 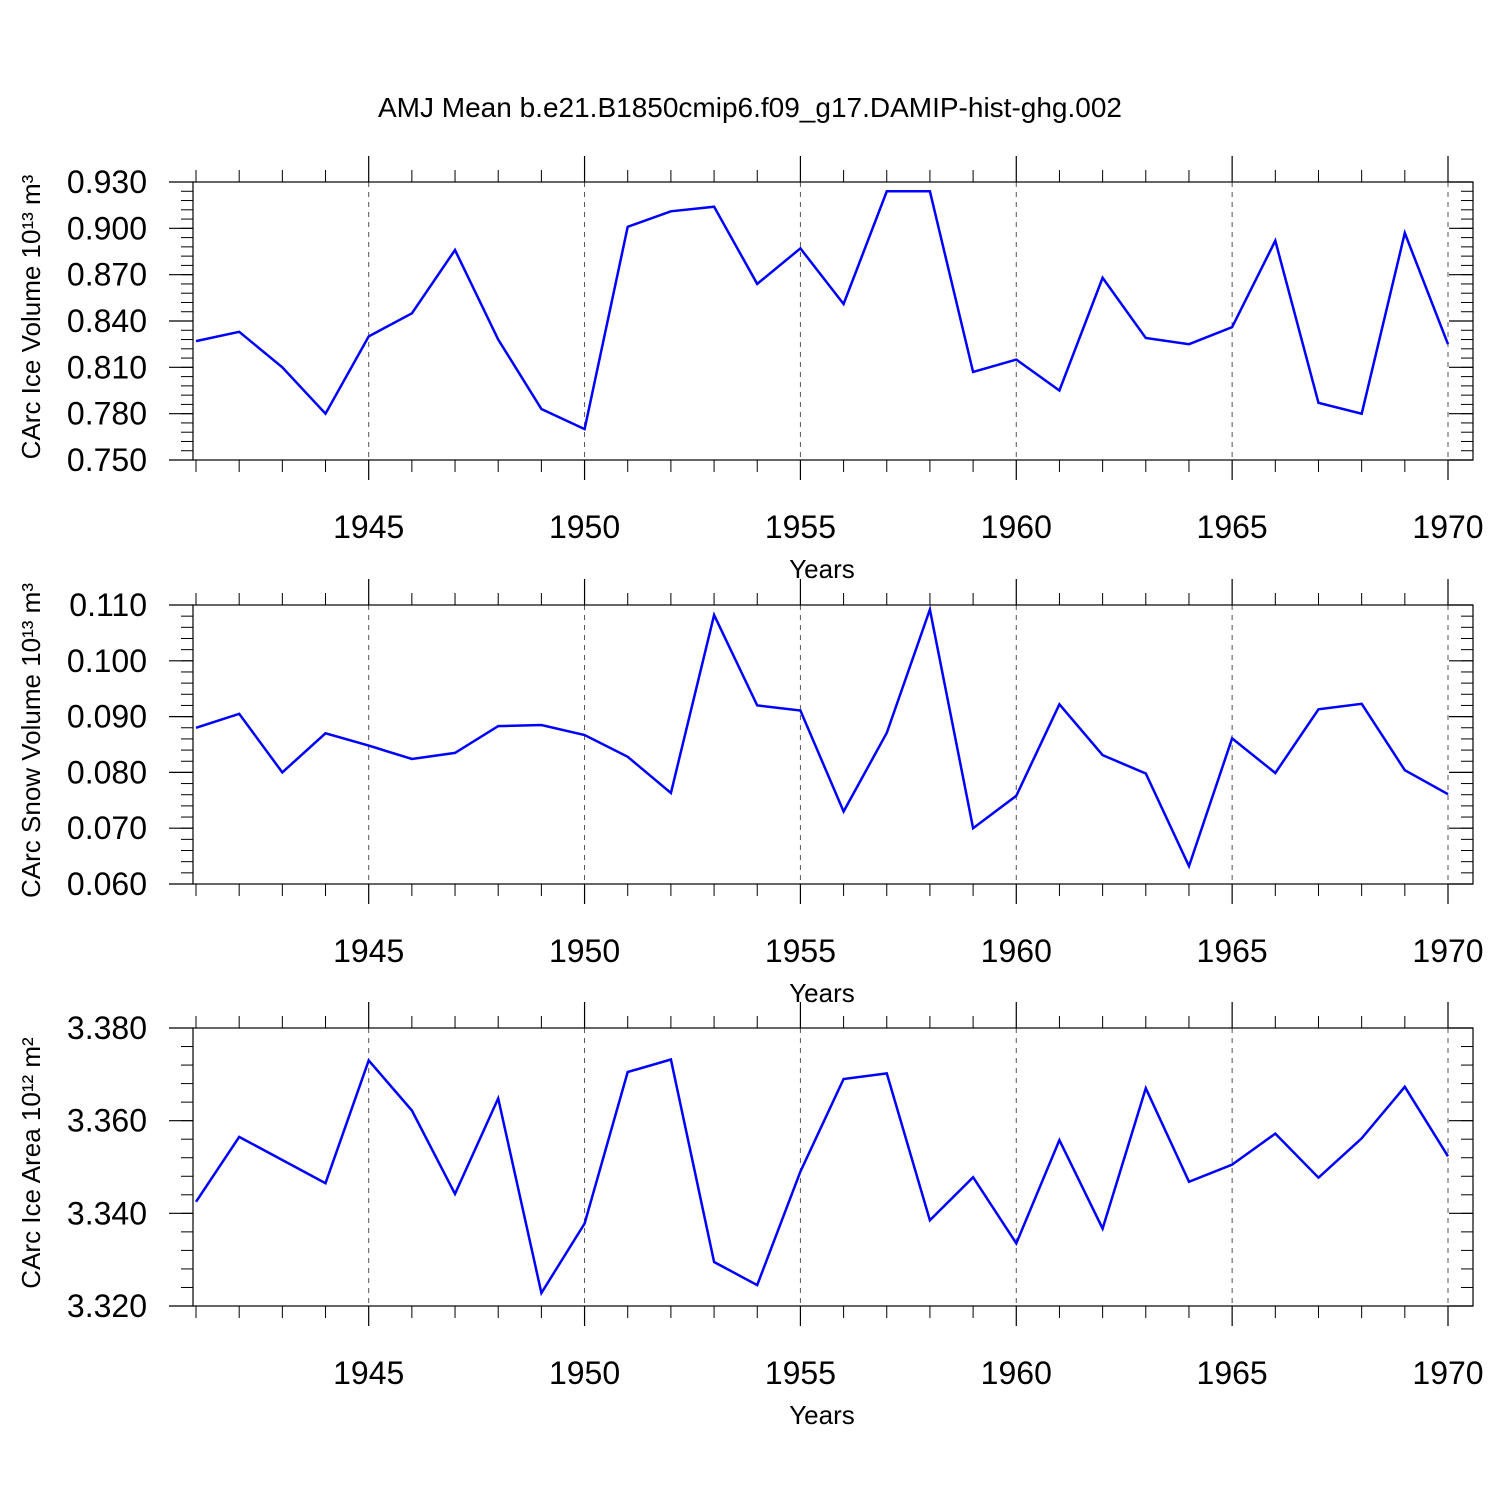 What do you see at coordinates (107, 884) in the screenshot?
I see `y-tick-label: 0.060` at bounding box center [107, 884].